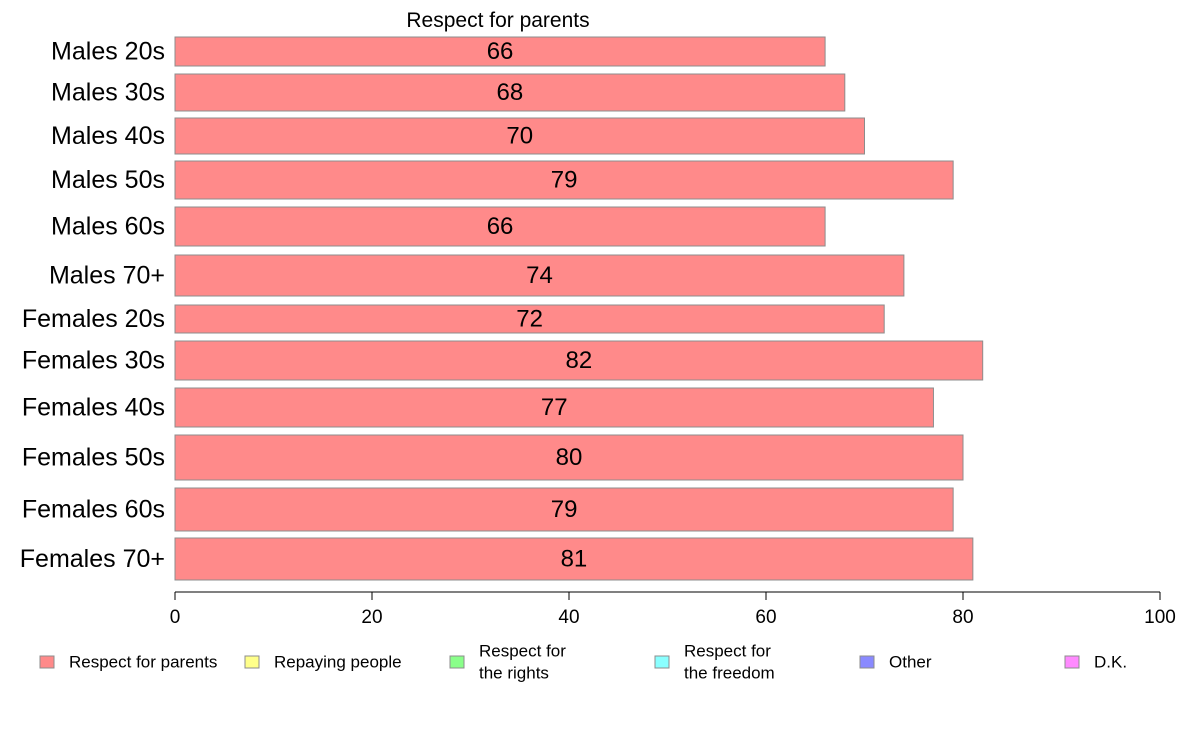  What do you see at coordinates (497, 20) in the screenshot?
I see `chart-title: Respect for parents` at bounding box center [497, 20].